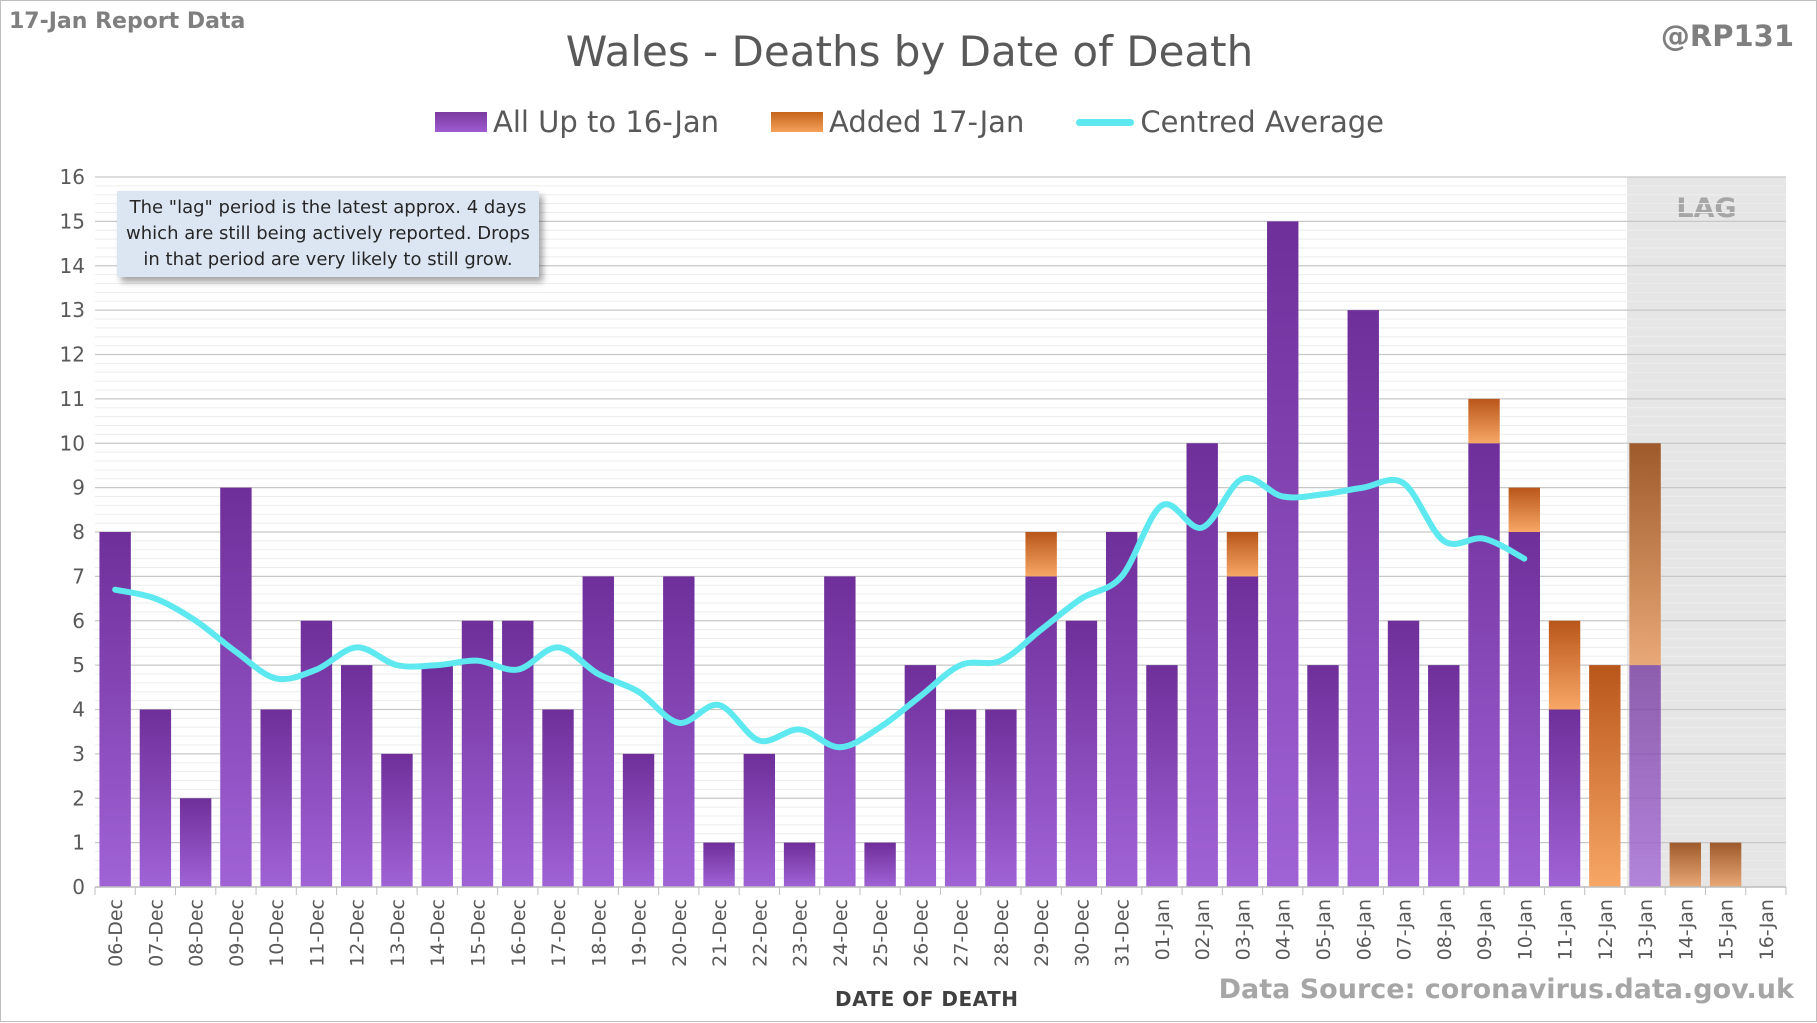  Describe the element at coordinates (1284, 929) in the screenshot. I see `x-tick-label: 04-Jan` at that location.